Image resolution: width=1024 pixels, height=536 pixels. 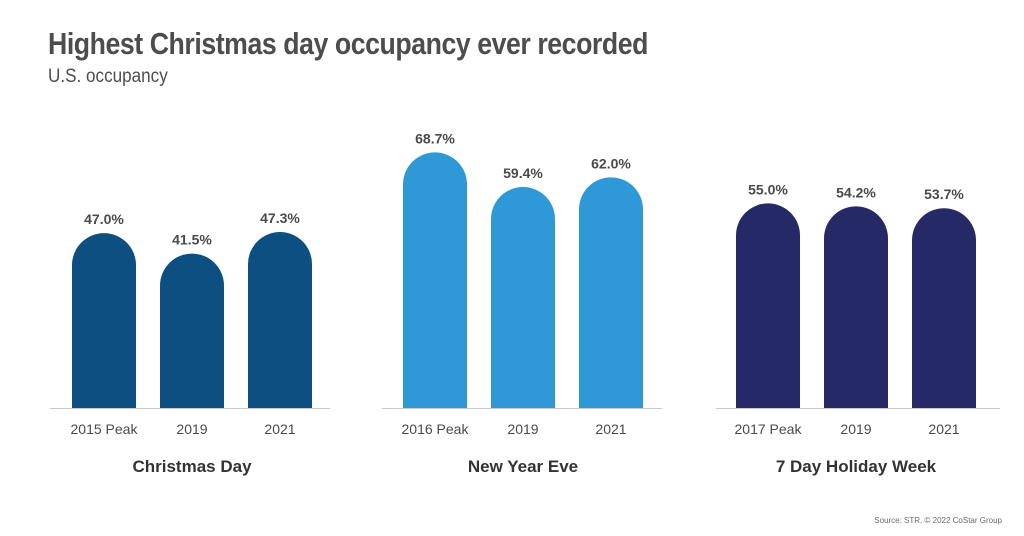 I want to click on data-label: 41.5%, so click(x=192, y=240).